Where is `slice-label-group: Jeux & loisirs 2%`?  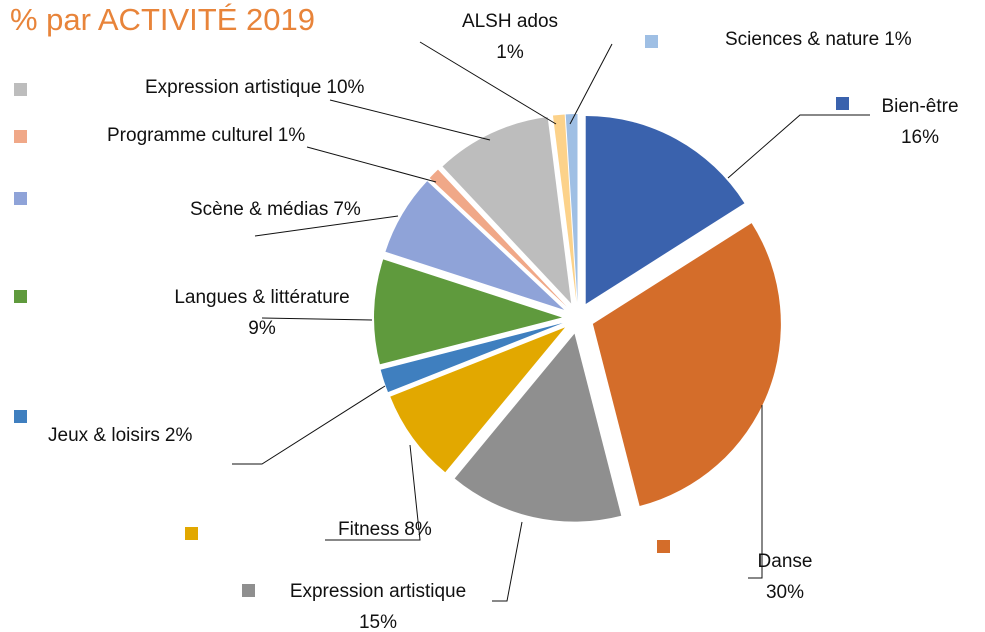
slice-label-group: Jeux & loisirs 2% is located at coordinates (120, 435).